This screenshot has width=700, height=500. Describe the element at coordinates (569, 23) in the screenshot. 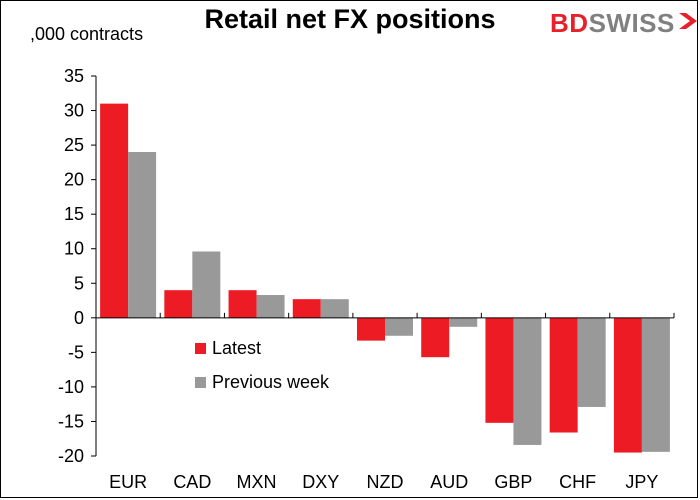

I see `logo-text-bd: BD` at that location.